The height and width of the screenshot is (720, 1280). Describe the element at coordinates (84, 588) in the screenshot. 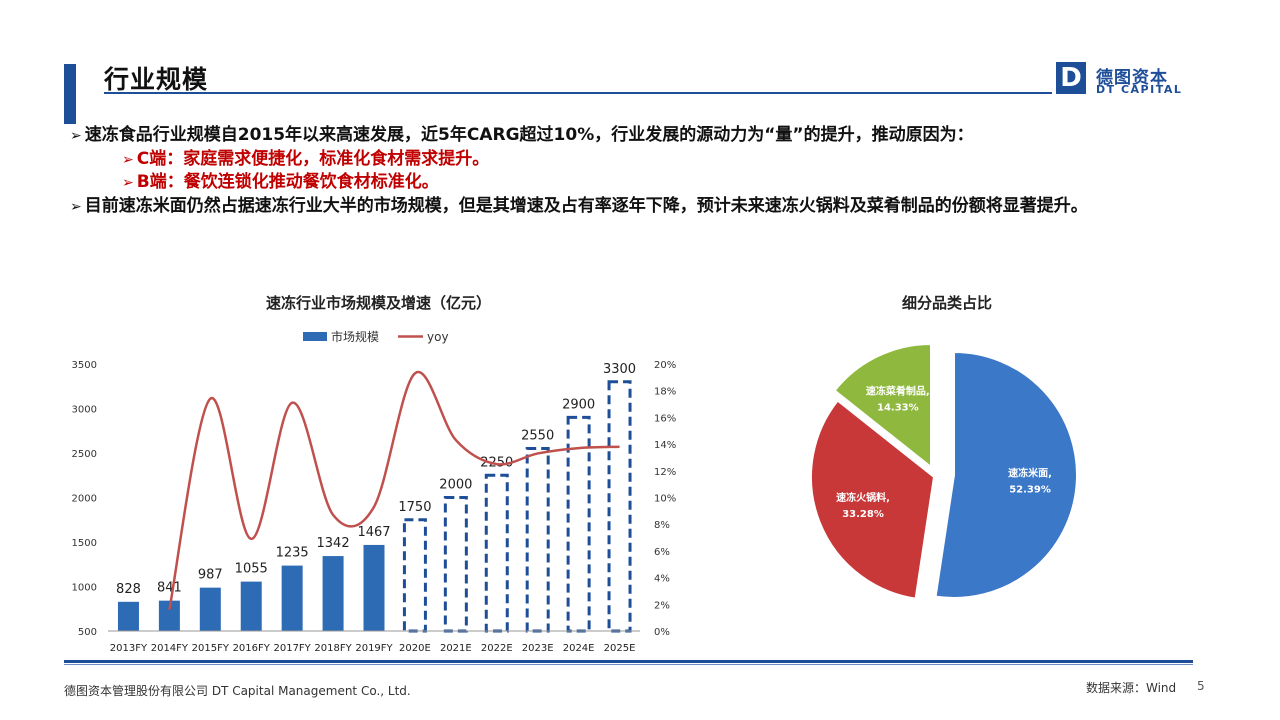

I see `y-axis-tick-label: 1000` at that location.